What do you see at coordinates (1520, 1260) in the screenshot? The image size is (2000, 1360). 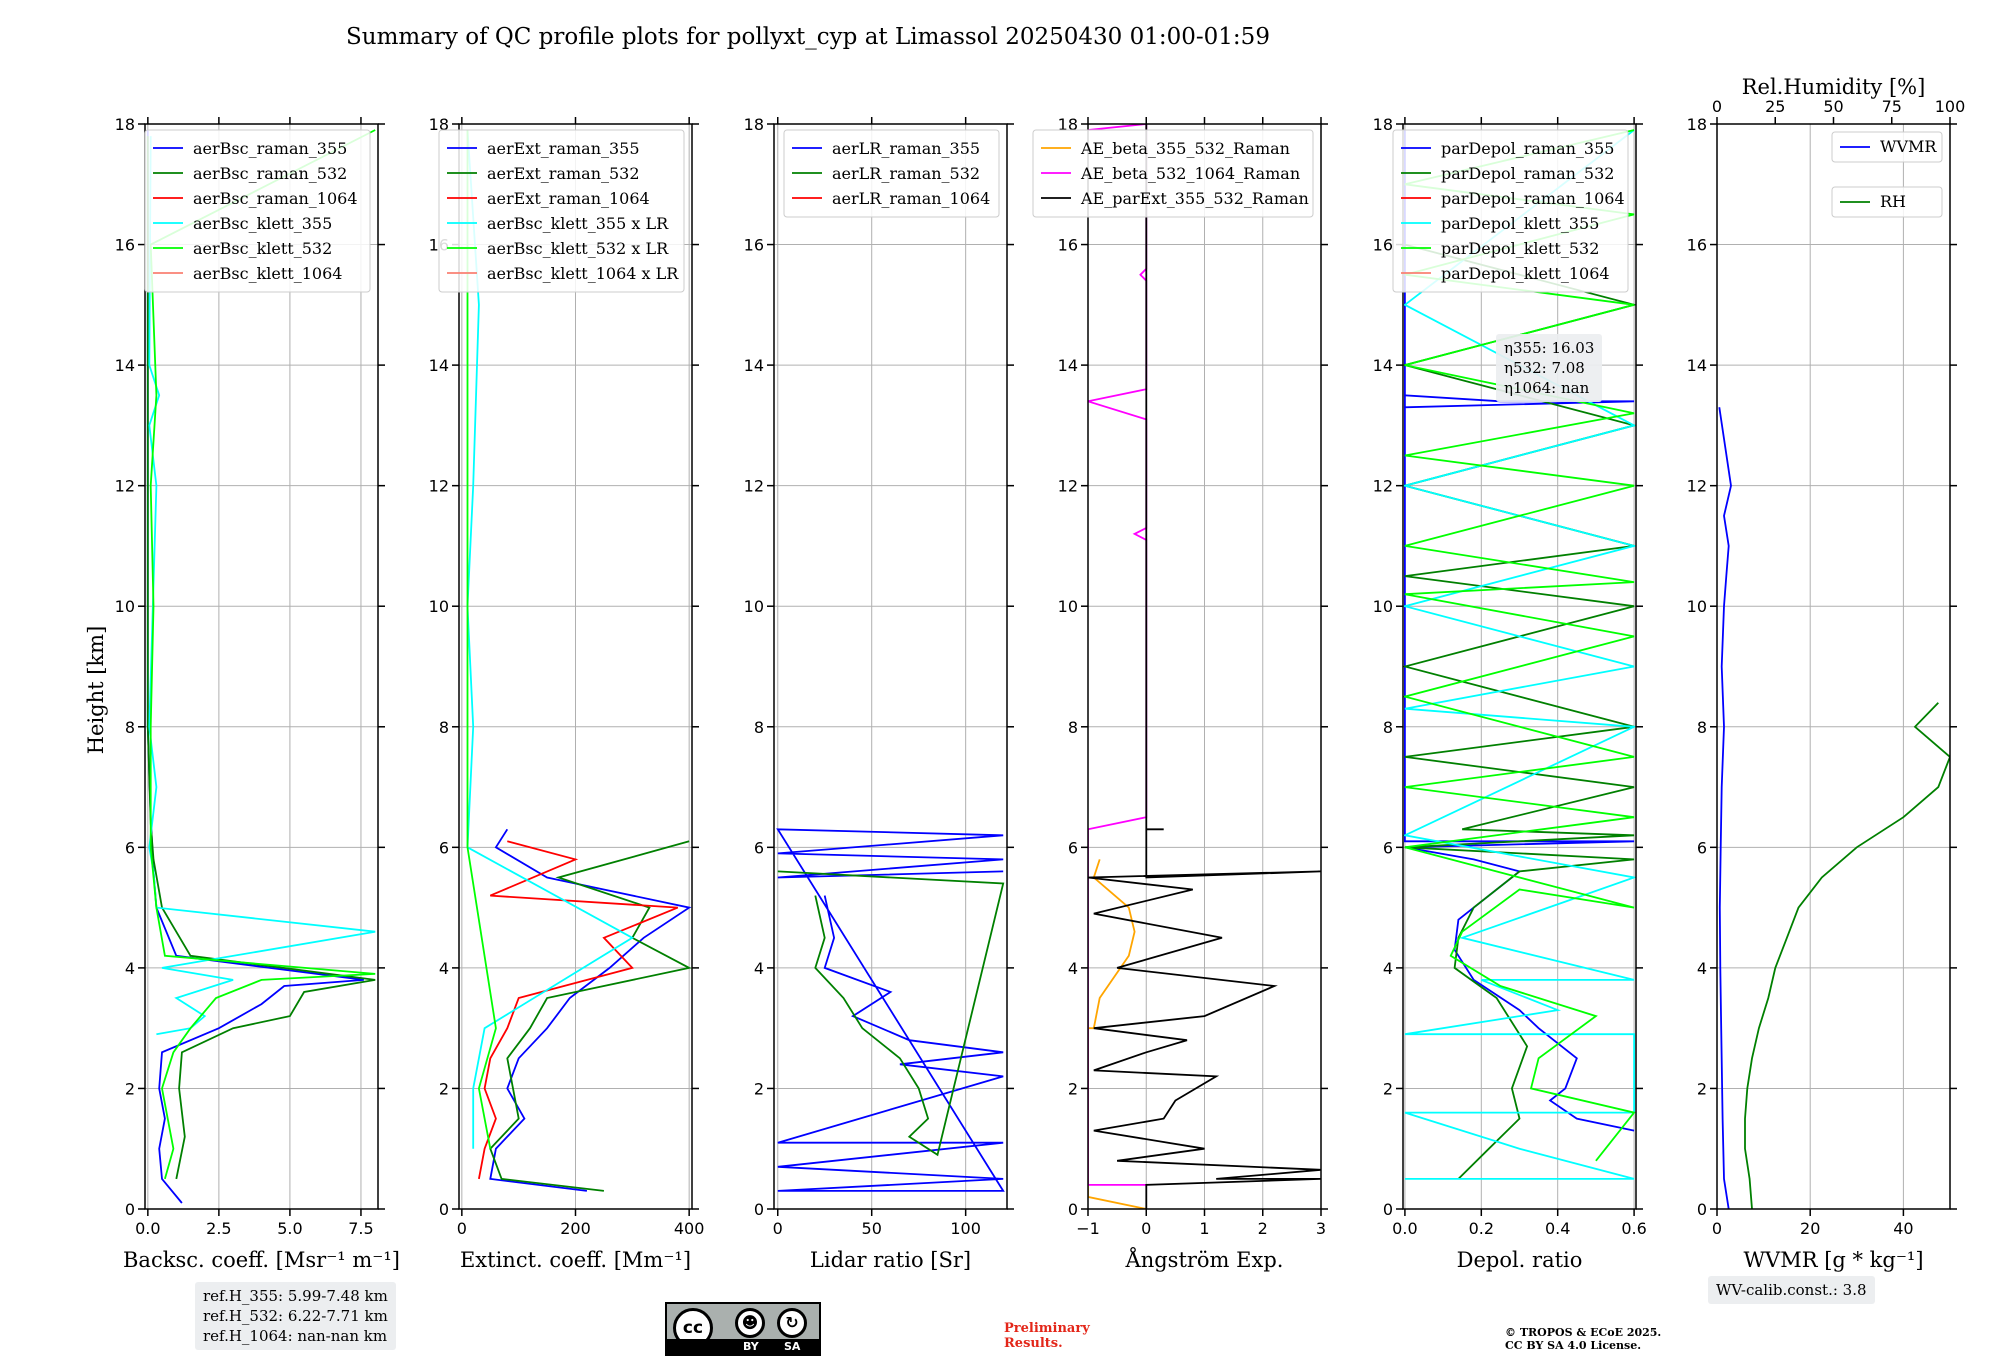 I see `x-axis-label: Depol. ratio` at bounding box center [1520, 1260].